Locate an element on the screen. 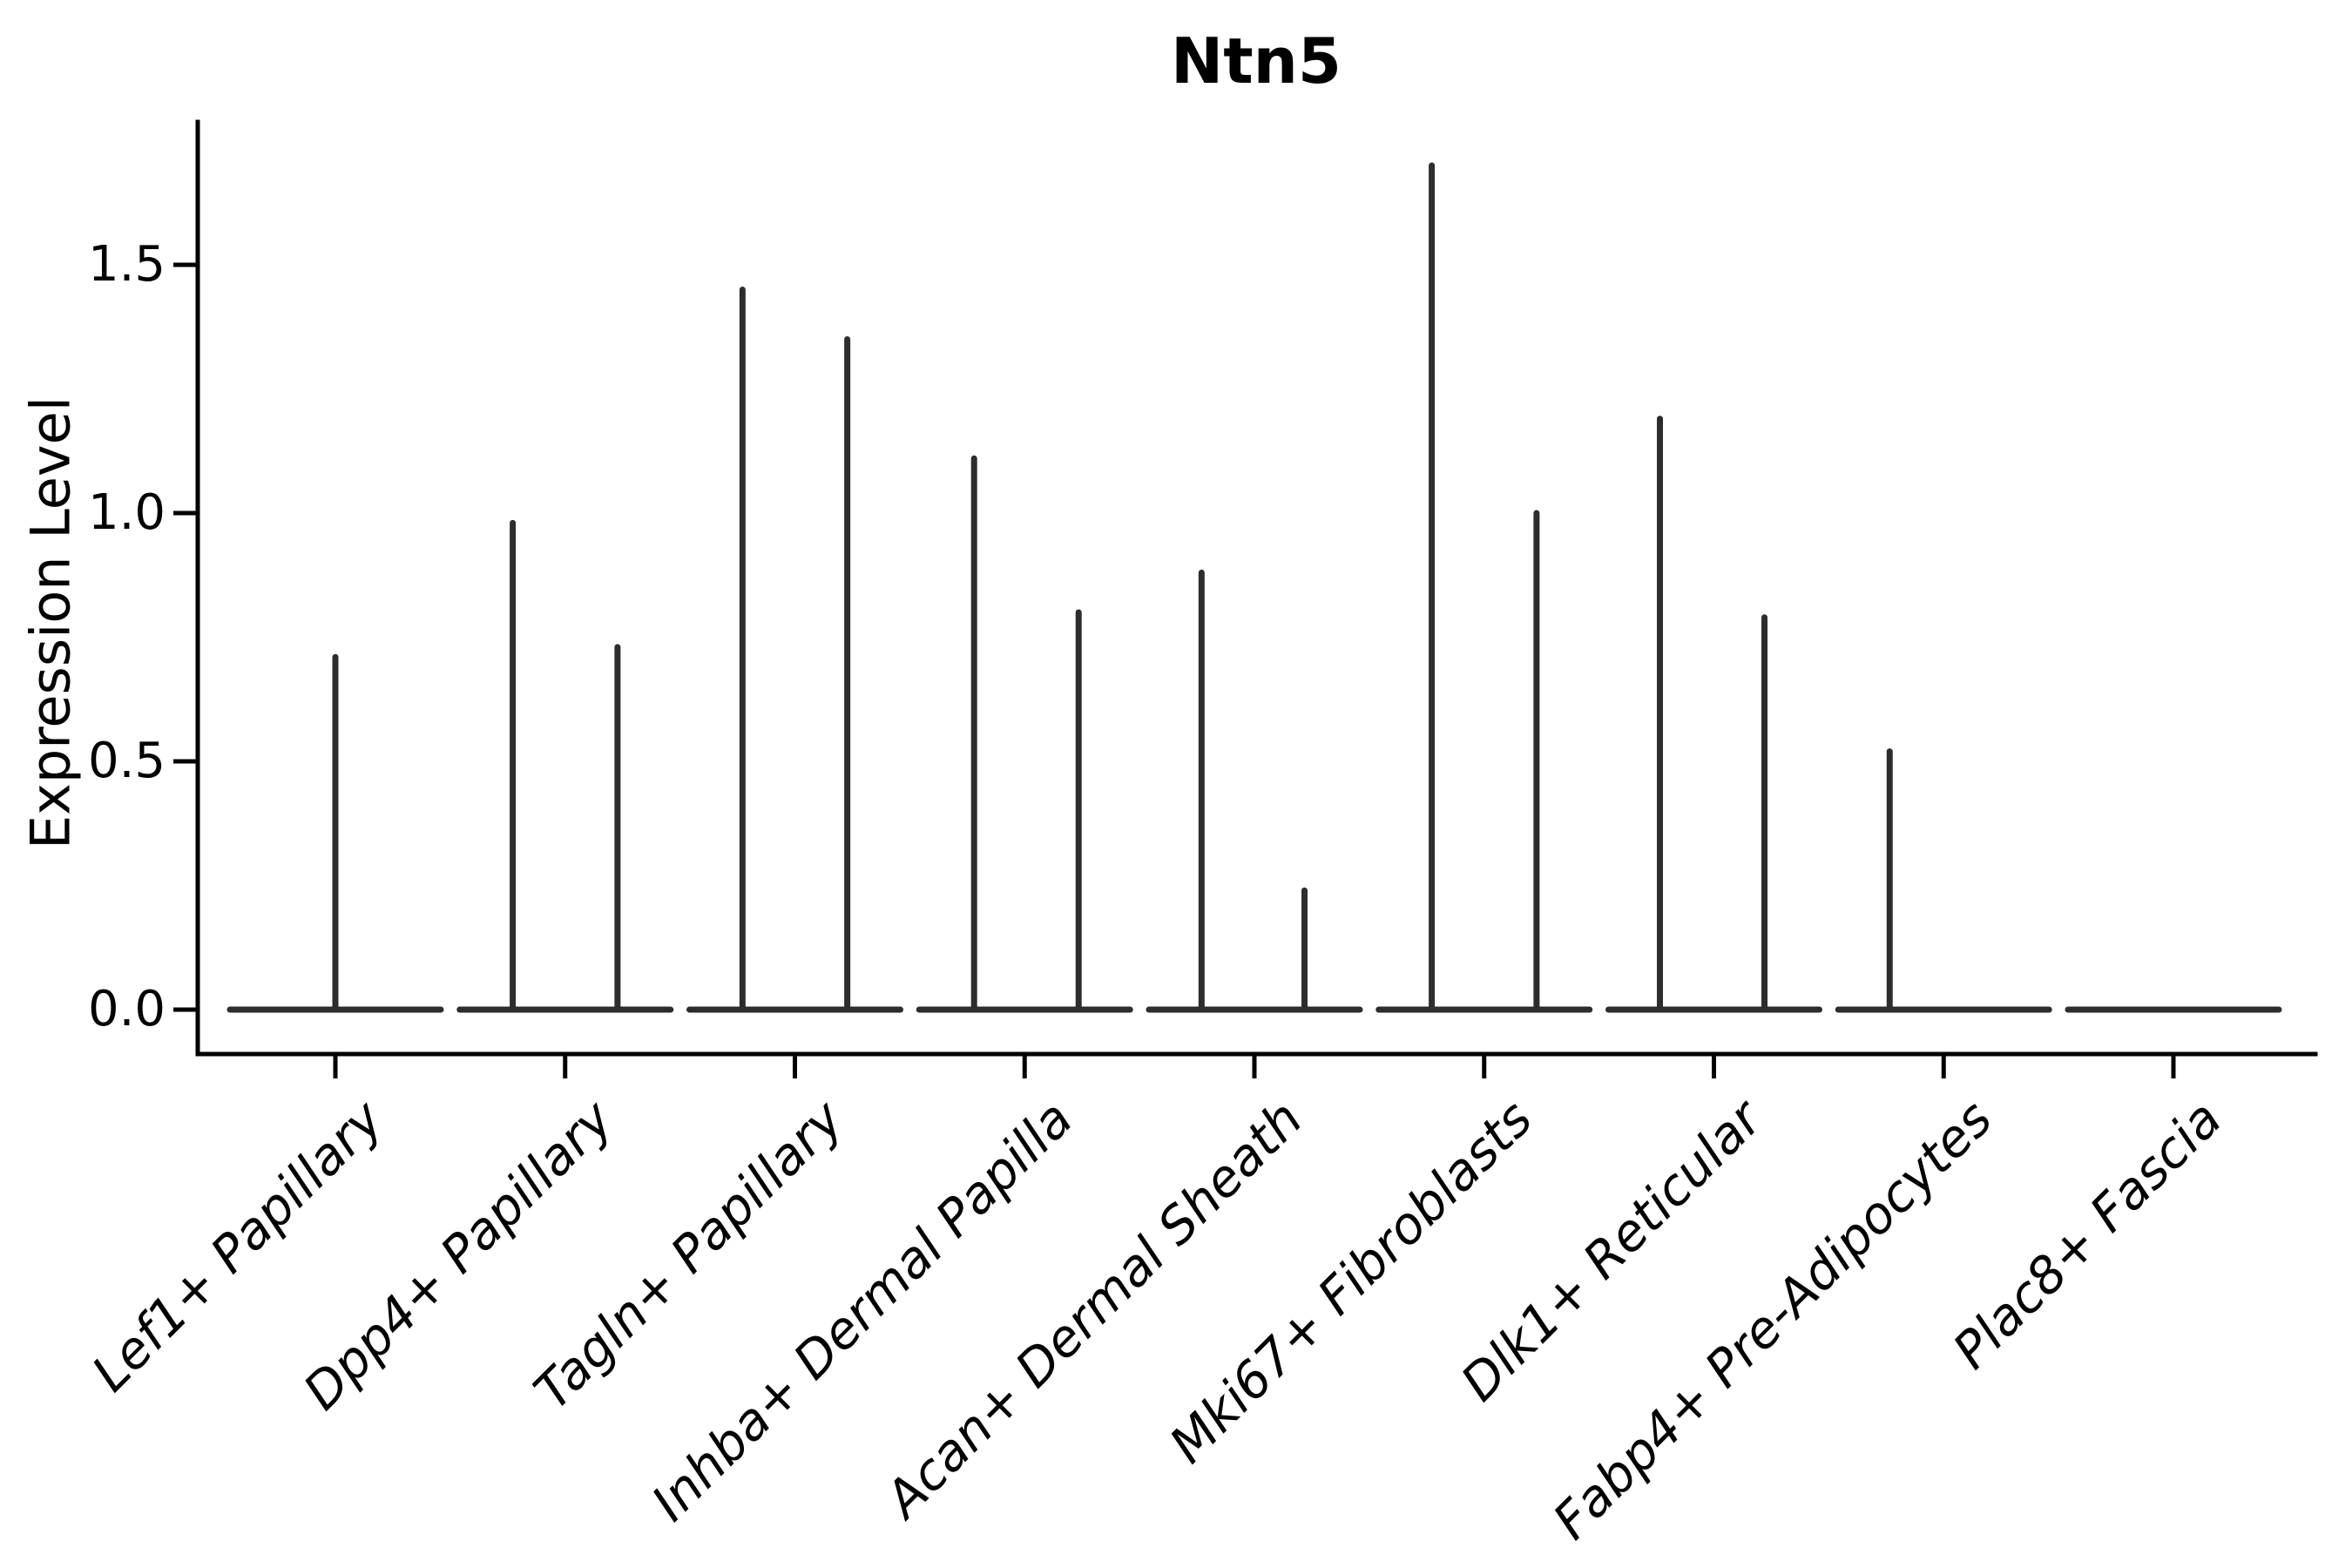  y-tick-label: 0.0 is located at coordinates (126, 1009).